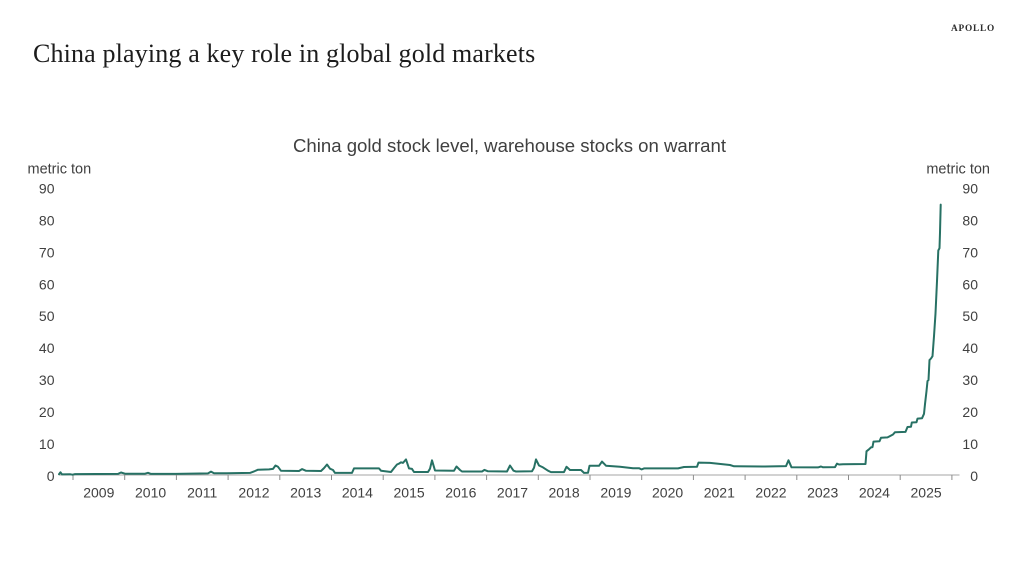 The image size is (1024, 576). What do you see at coordinates (719, 493) in the screenshot?
I see `svg-text: 2021` at bounding box center [719, 493].